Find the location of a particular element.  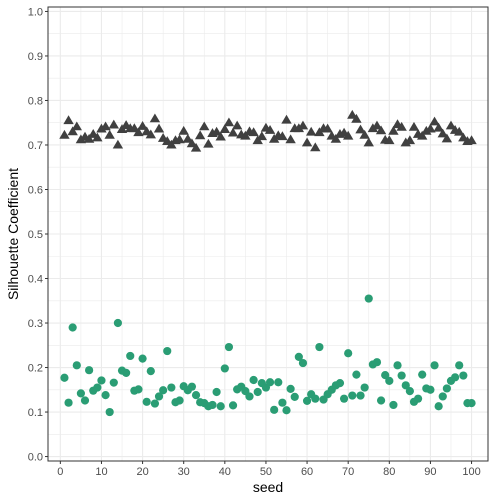

x-tick-label: 30 is located at coordinates (184, 472).